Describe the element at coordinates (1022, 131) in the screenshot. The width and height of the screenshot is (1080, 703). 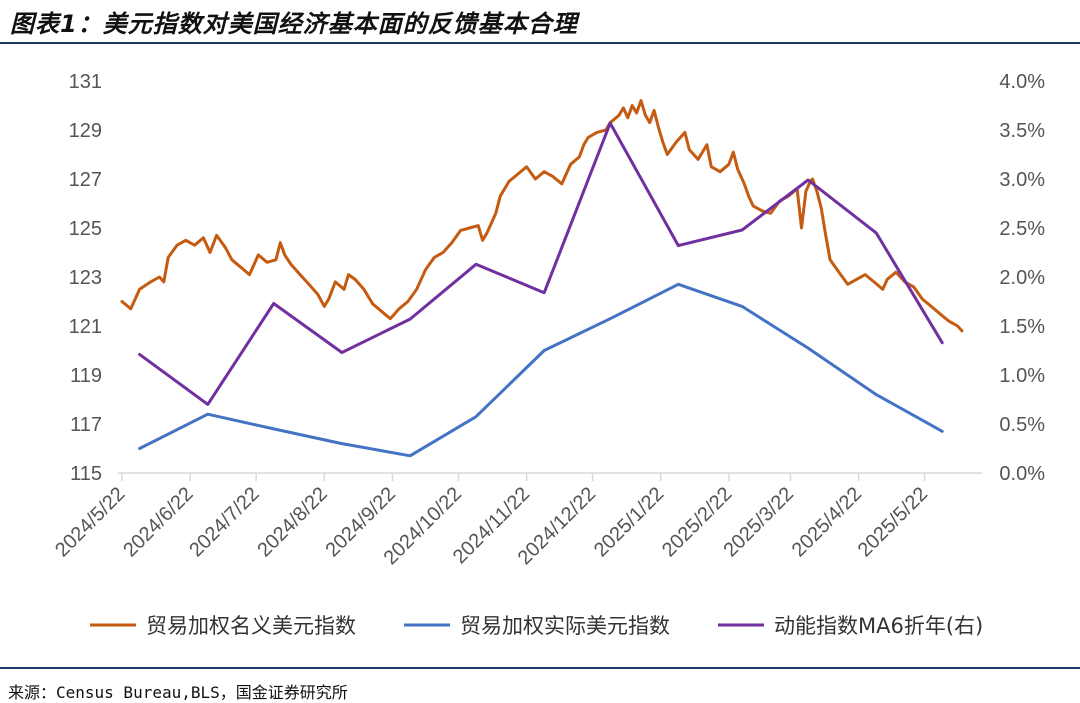
I see `right-tick-label: 3.5%` at that location.